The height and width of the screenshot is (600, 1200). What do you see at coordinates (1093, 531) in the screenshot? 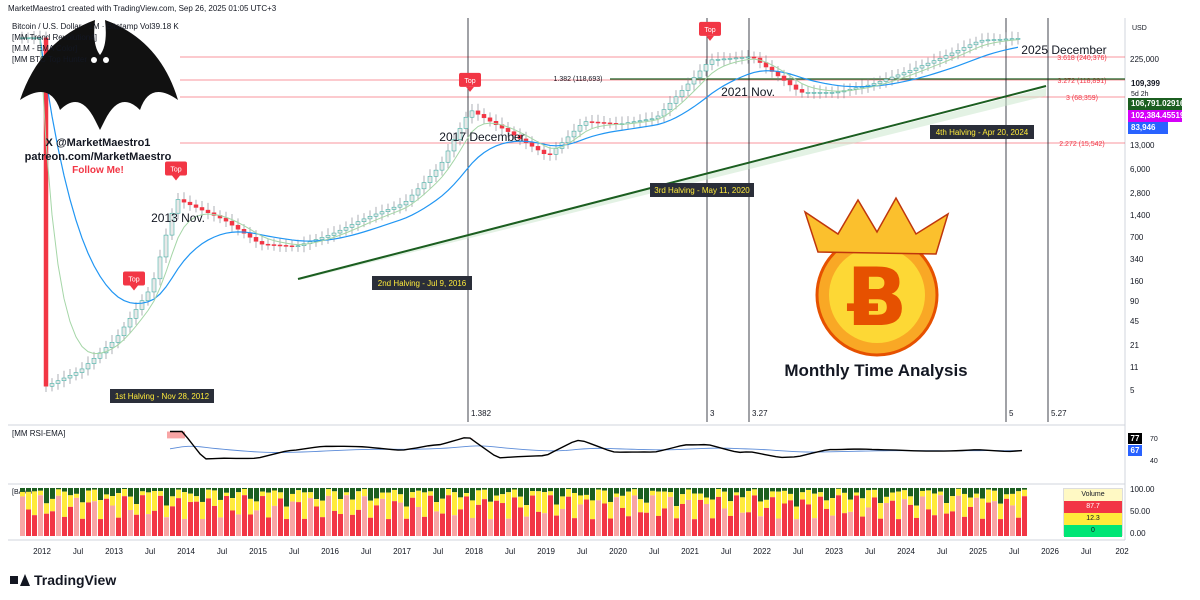
I see `volume-box-green: 0` at bounding box center [1093, 531].